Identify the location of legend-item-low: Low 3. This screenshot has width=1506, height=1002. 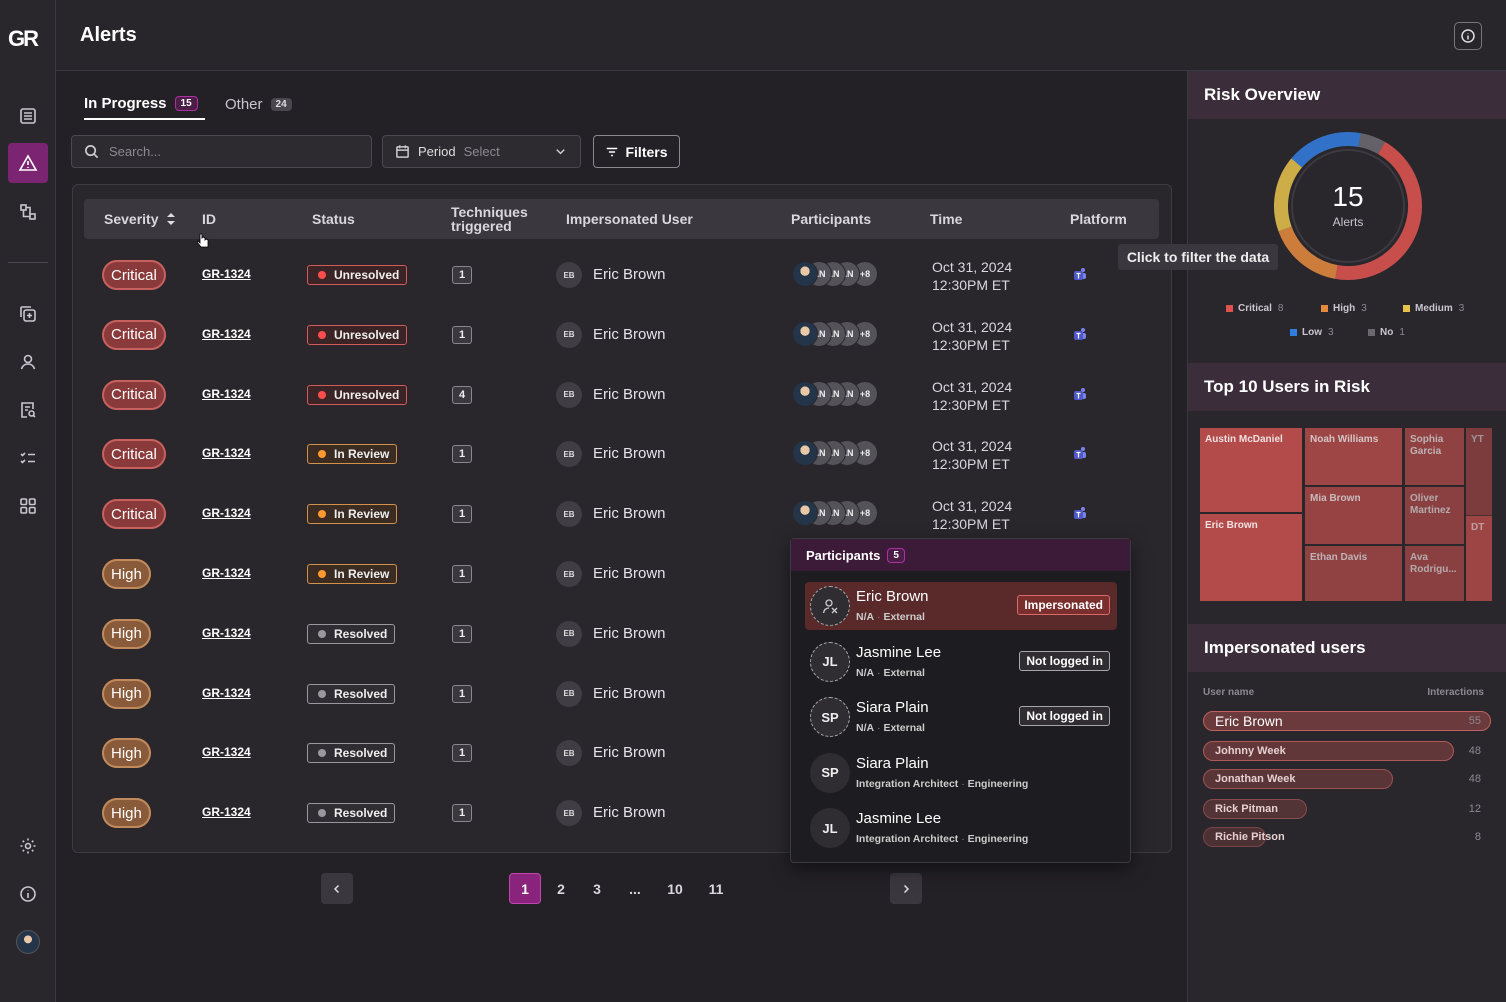
(1312, 332).